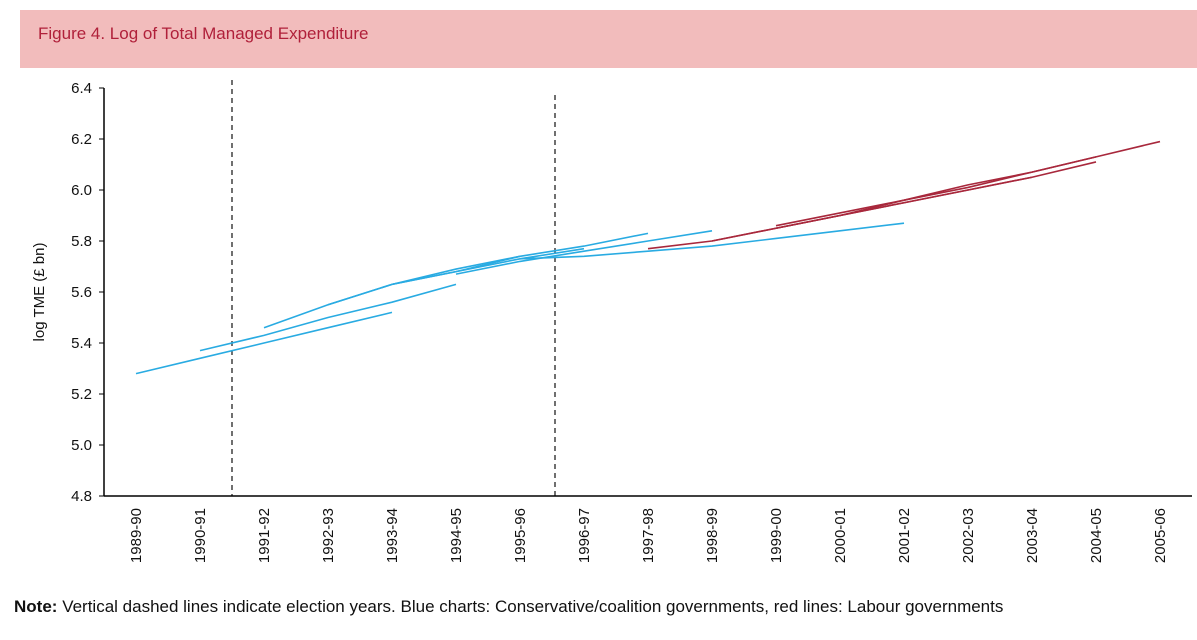  Describe the element at coordinates (39, 292) in the screenshot. I see `y-axis-label: log TME (£ bn)` at that location.